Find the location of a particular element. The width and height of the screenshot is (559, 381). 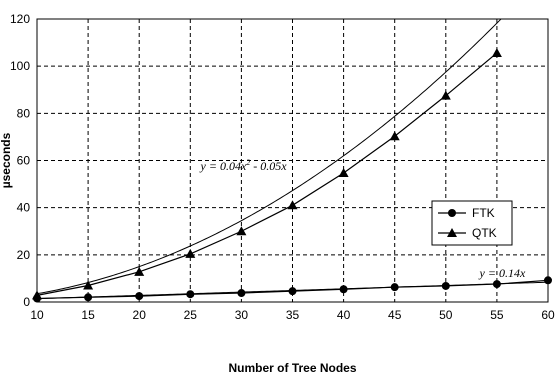

y-tick-label: 20 is located at coordinates (24, 255).